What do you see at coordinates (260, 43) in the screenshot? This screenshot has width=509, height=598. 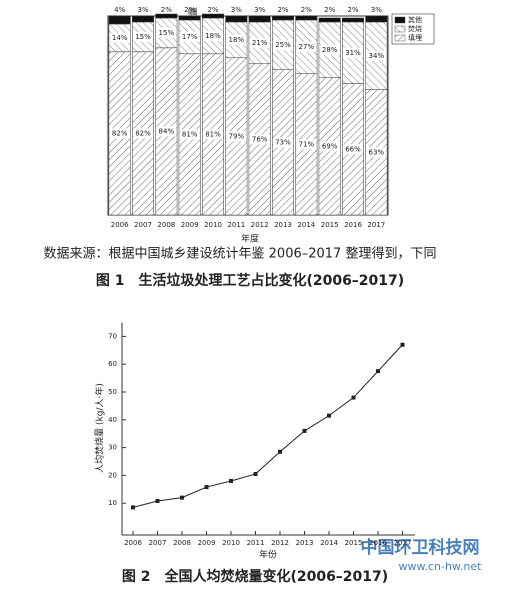 I see `data-label: 21%` at bounding box center [260, 43].